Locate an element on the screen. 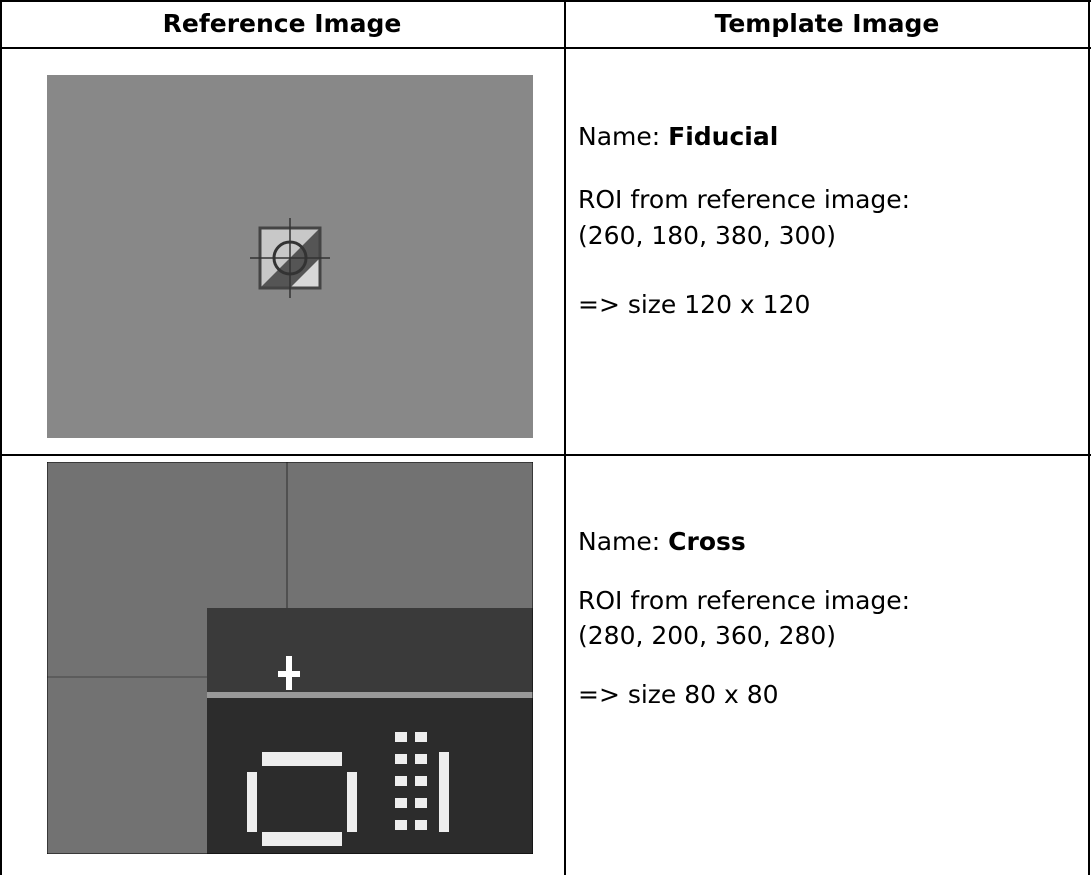 This screenshot has width=1091, height=875. roi: (260, 180, 380, 300) is located at coordinates (707, 235).